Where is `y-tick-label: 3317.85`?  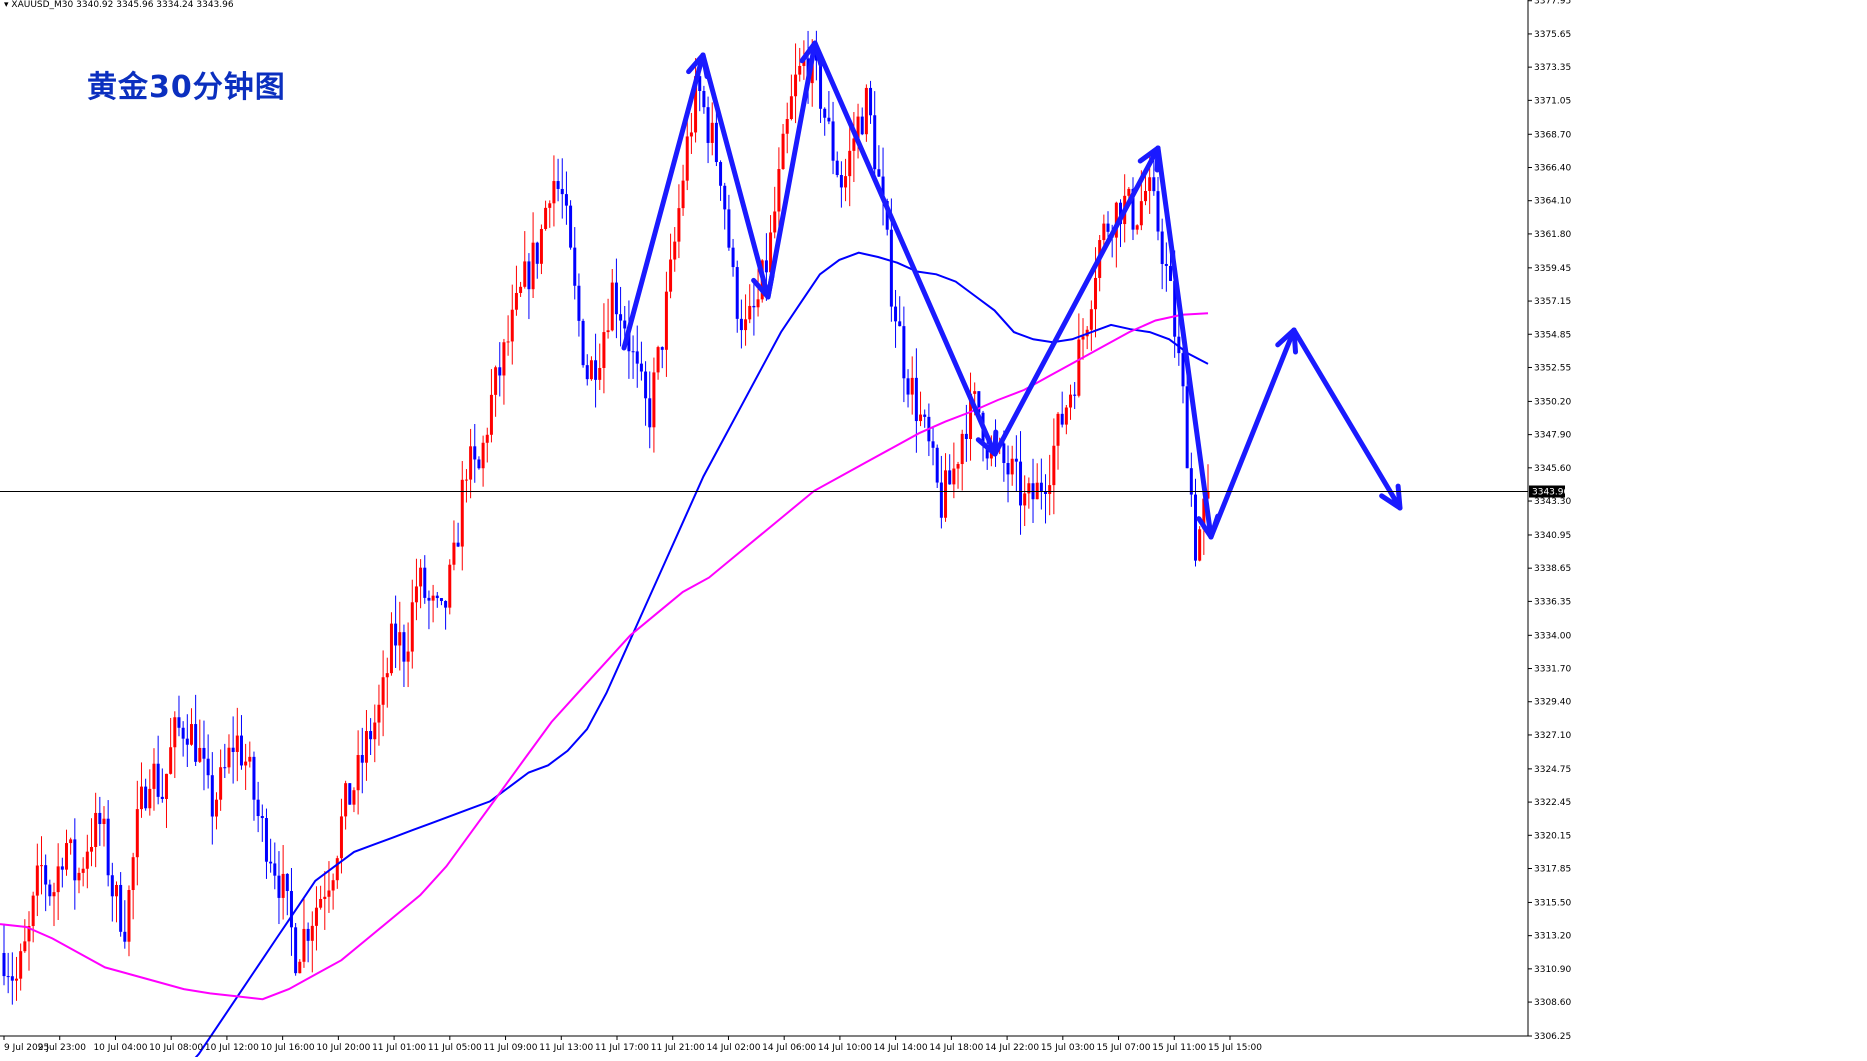
y-tick-label: 3317.85 is located at coordinates (1552, 870).